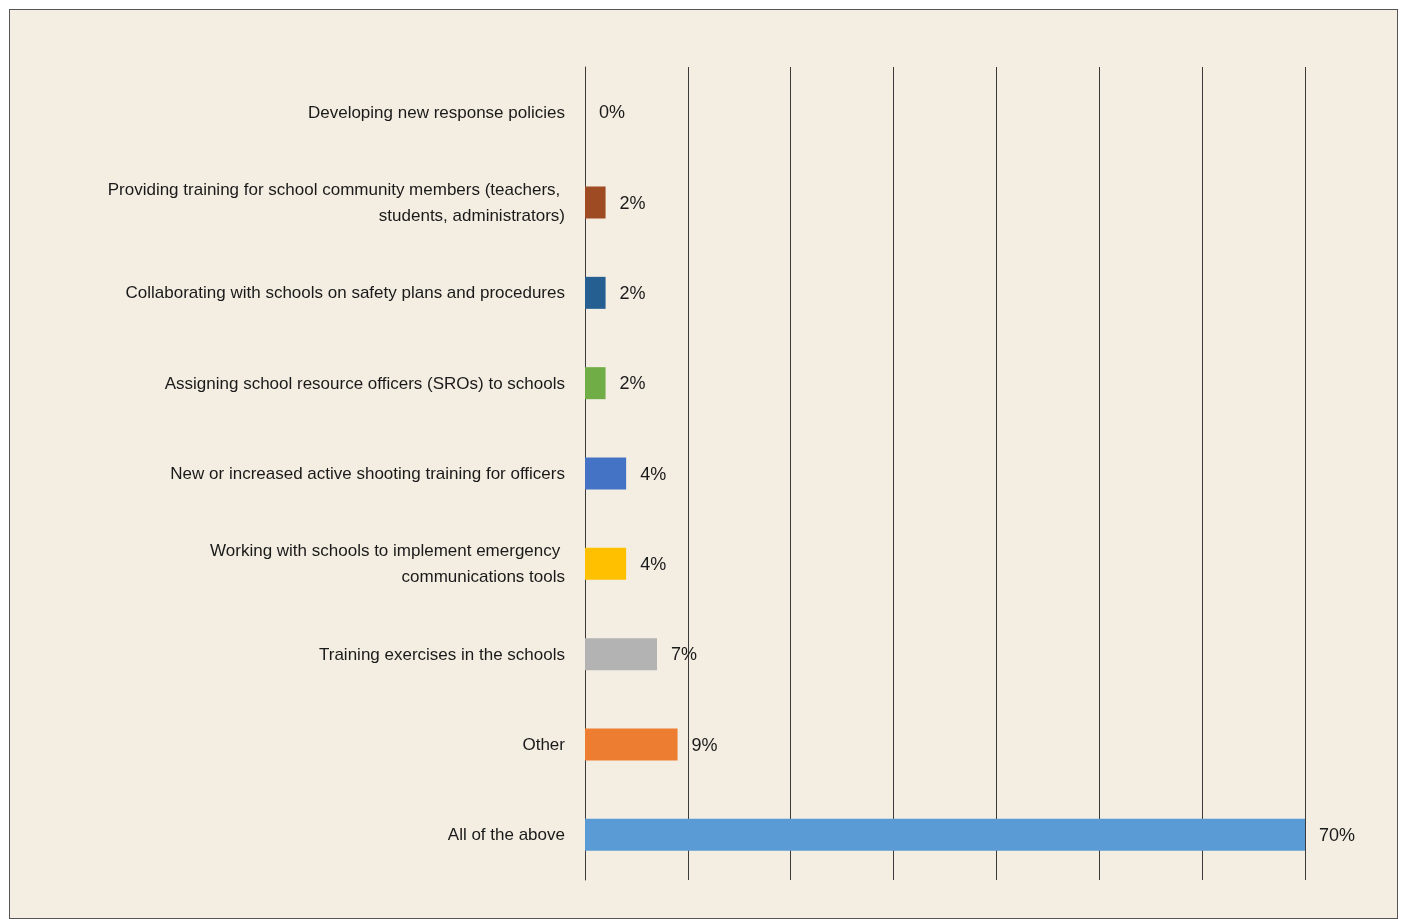 The width and height of the screenshot is (1403, 919). Describe the element at coordinates (506, 835) in the screenshot. I see `y-tick-label: All of the above` at that location.